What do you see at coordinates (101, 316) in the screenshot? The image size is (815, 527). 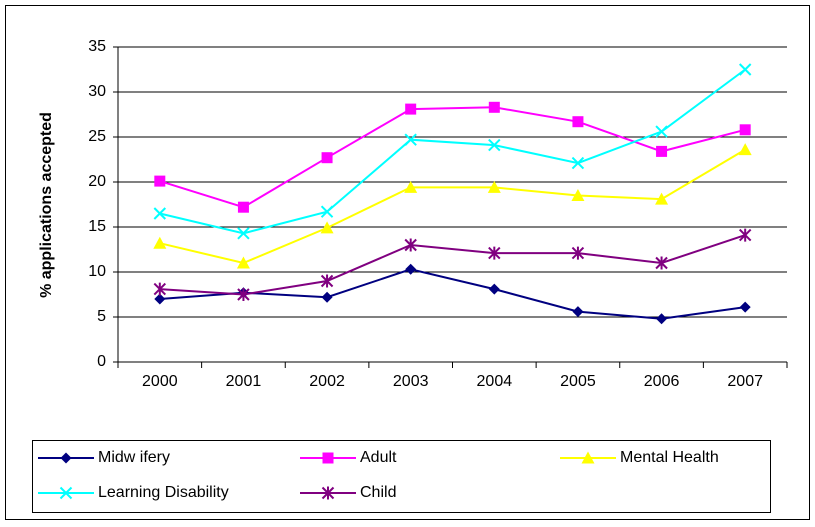 I see `y-tick-label: 5` at bounding box center [101, 316].